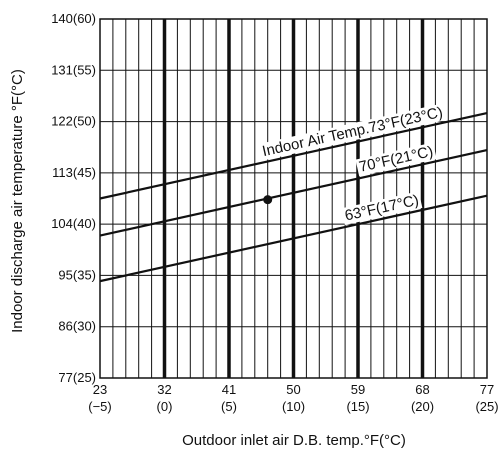  Describe the element at coordinates (229, 406) in the screenshot. I see `x-tick-label-c: (5)` at that location.